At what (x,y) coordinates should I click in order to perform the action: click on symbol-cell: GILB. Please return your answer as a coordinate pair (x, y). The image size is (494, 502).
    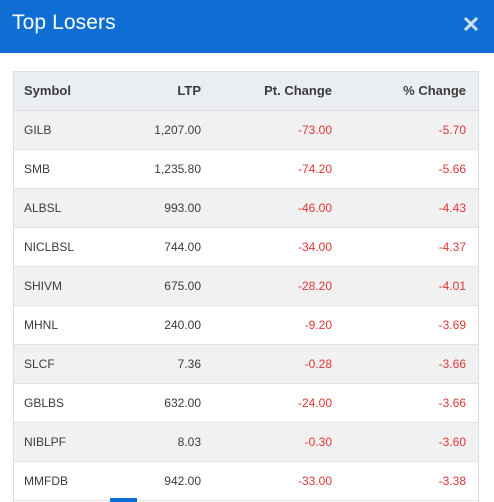
    Looking at the image, I should click on (59, 130).